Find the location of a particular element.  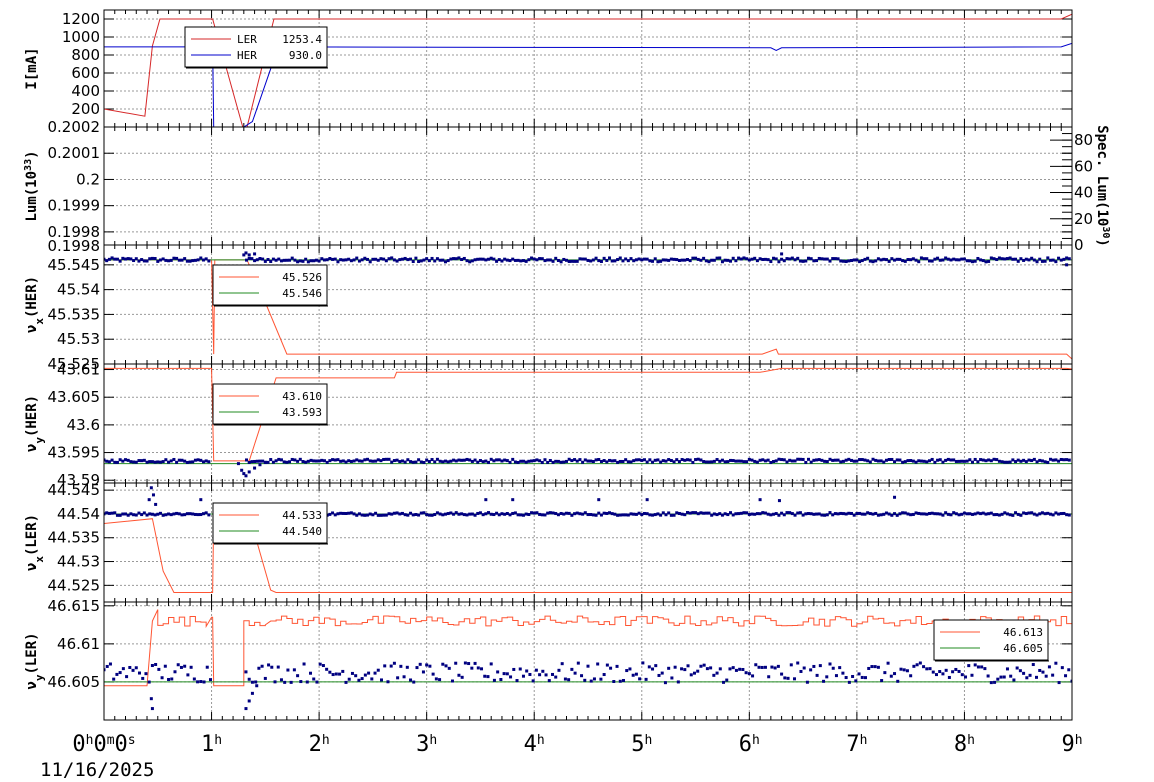

series-group is located at coordinates (588, 422).